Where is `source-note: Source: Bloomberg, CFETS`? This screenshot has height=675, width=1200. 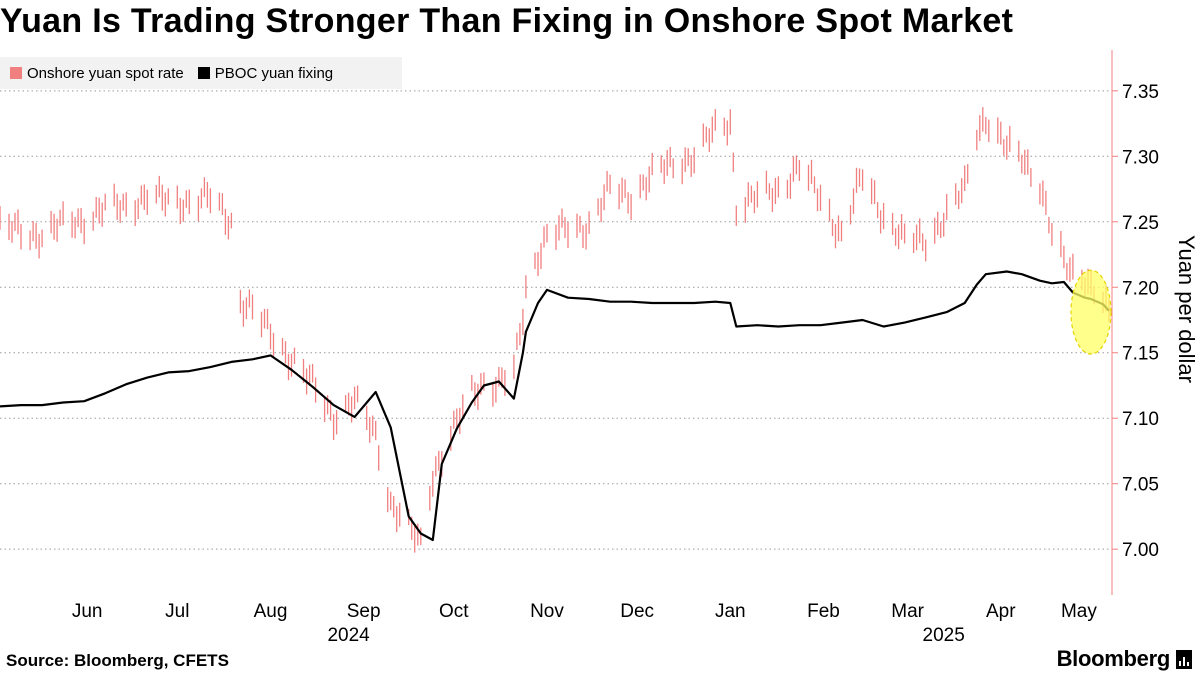
source-note: Source: Bloomberg, CFETS is located at coordinates (117, 660).